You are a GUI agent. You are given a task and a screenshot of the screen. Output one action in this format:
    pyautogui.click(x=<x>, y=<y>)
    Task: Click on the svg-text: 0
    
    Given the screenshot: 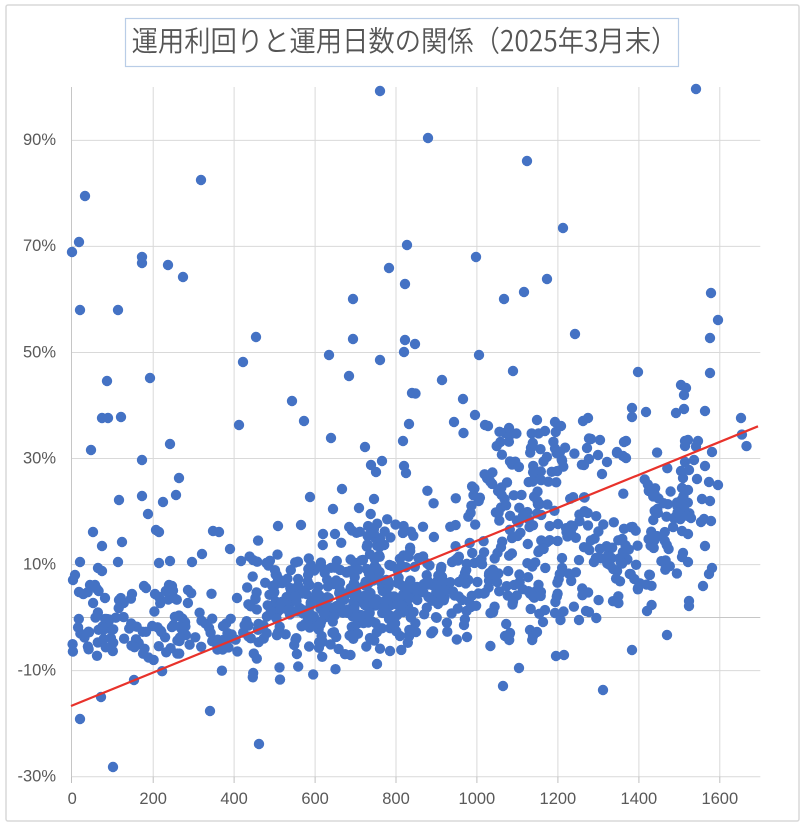 What is the action you would take?
    pyautogui.click(x=72, y=799)
    